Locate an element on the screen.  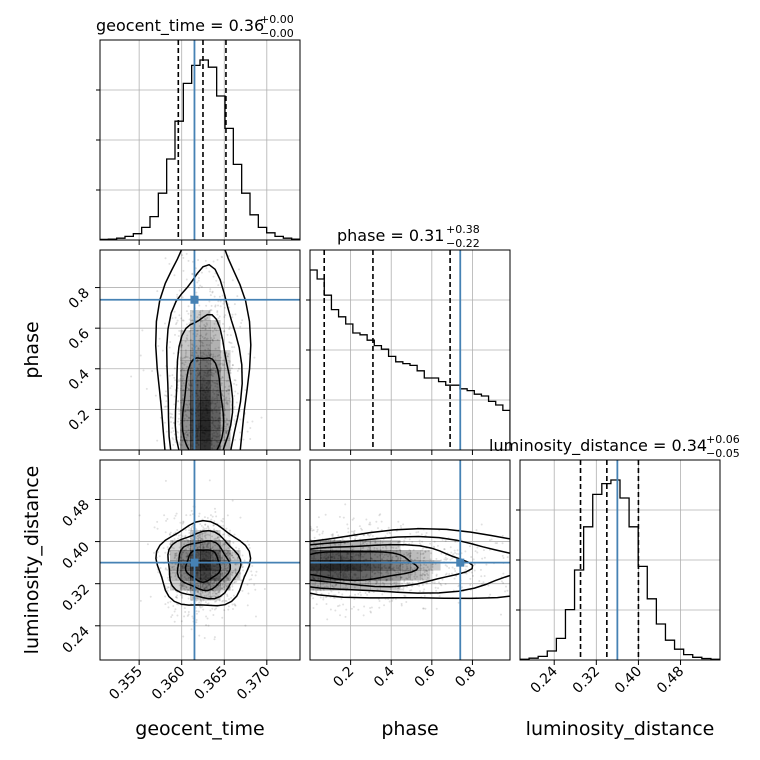
truth-marker is located at coordinates (460, 562).